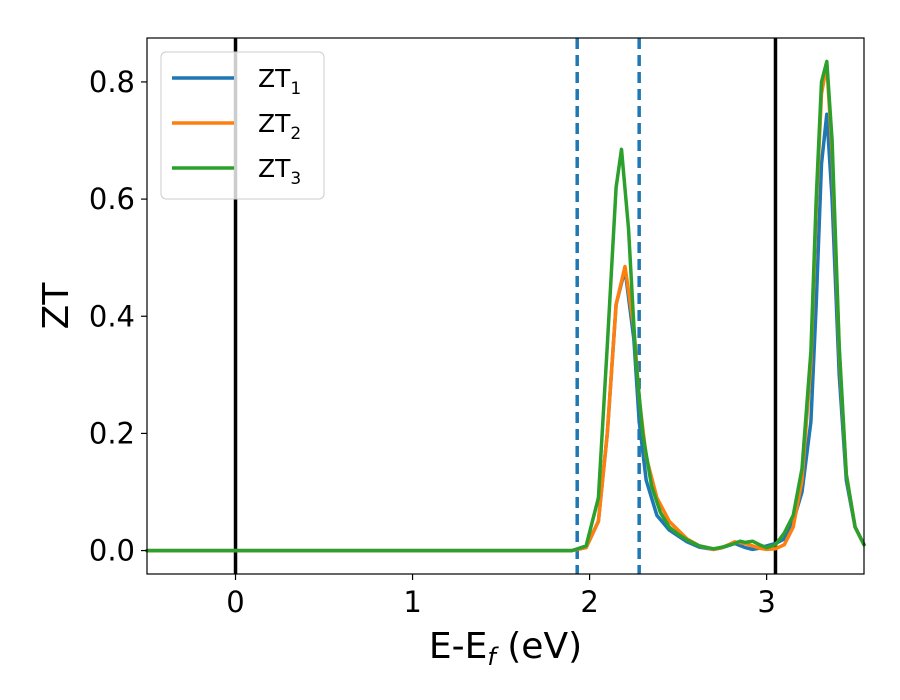  Describe the element at coordinates (112, 433) in the screenshot. I see `y-tick-label: 0.2` at that location.